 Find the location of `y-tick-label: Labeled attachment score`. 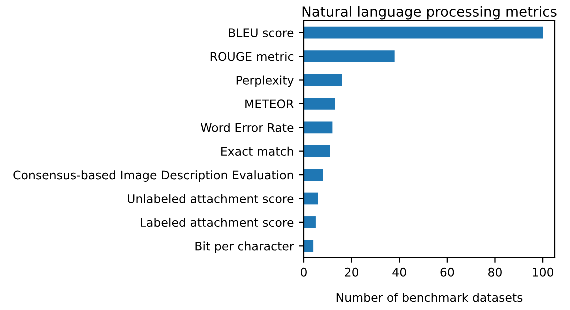

y-tick-label: Labeled attachment score is located at coordinates (217, 223).